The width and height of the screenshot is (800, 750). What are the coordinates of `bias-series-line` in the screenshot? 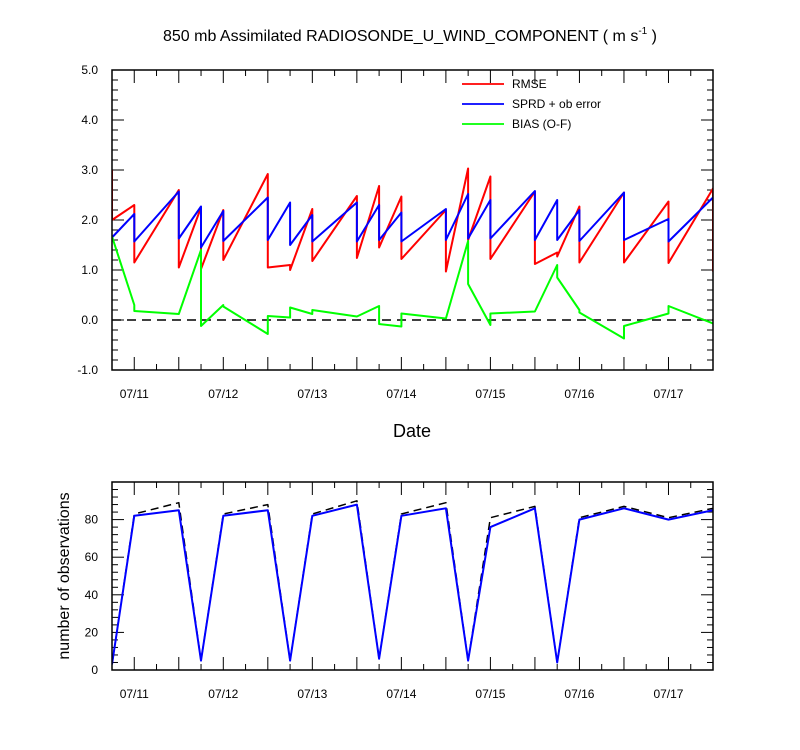 It's located at (412, 288).